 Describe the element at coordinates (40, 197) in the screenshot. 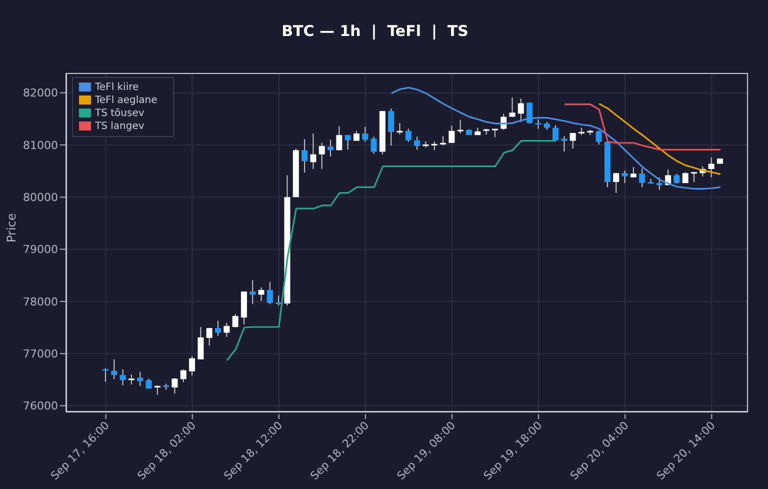

I see `y-tick-label: 80000` at that location.